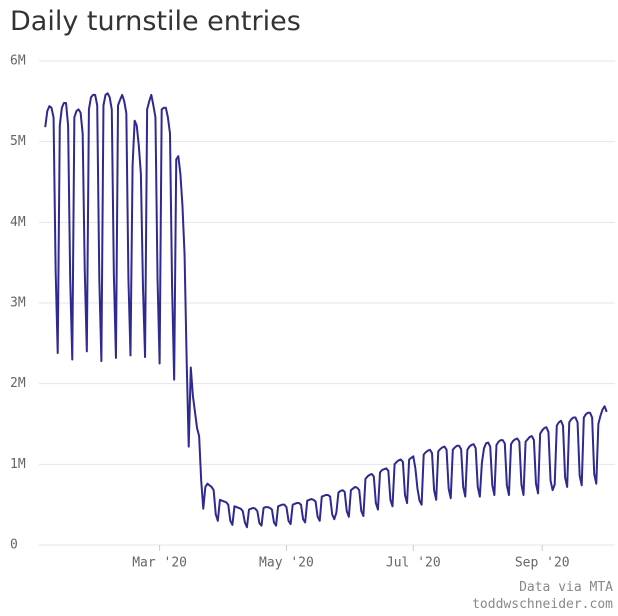  I want to click on x-tick-label: Sep '20, so click(542, 563).